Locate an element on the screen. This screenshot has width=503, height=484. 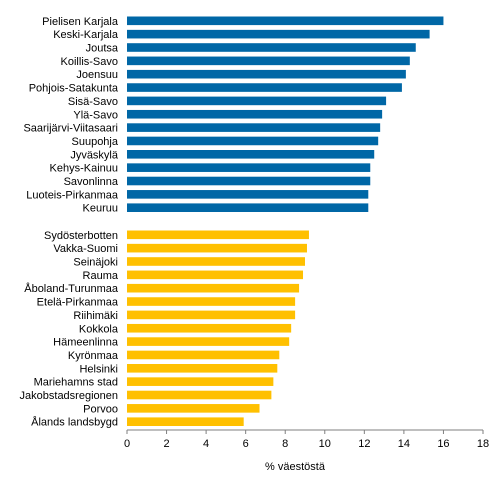
category-label: Saarijärvi-Viitasaari is located at coordinates (70, 129).